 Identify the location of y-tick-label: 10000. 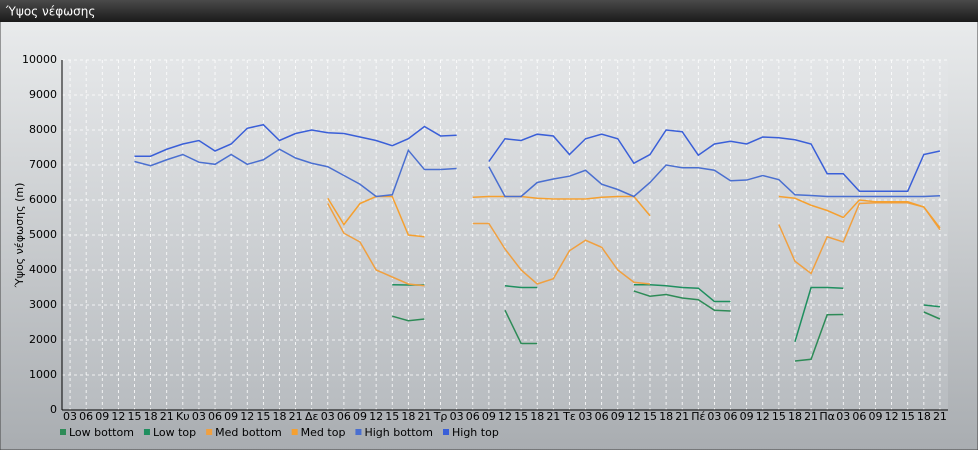
(39, 59).